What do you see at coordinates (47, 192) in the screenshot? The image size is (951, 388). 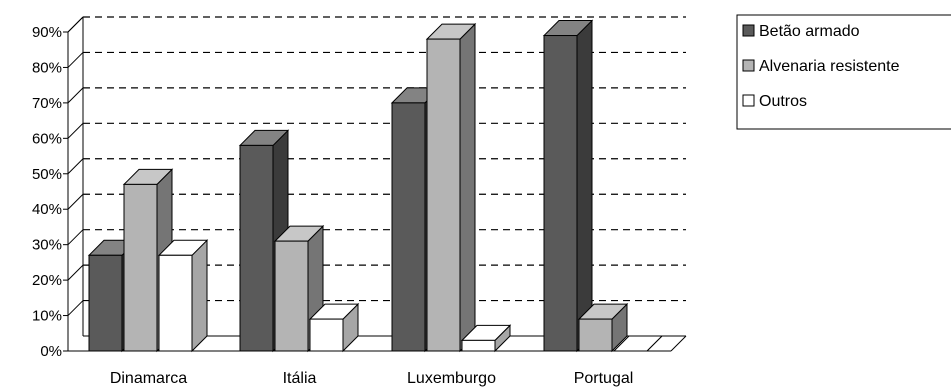 I see `y-tick-labels: 0% 10% 20% 30% 40% 50% 60% 70% 80% 90%` at bounding box center [47, 192].